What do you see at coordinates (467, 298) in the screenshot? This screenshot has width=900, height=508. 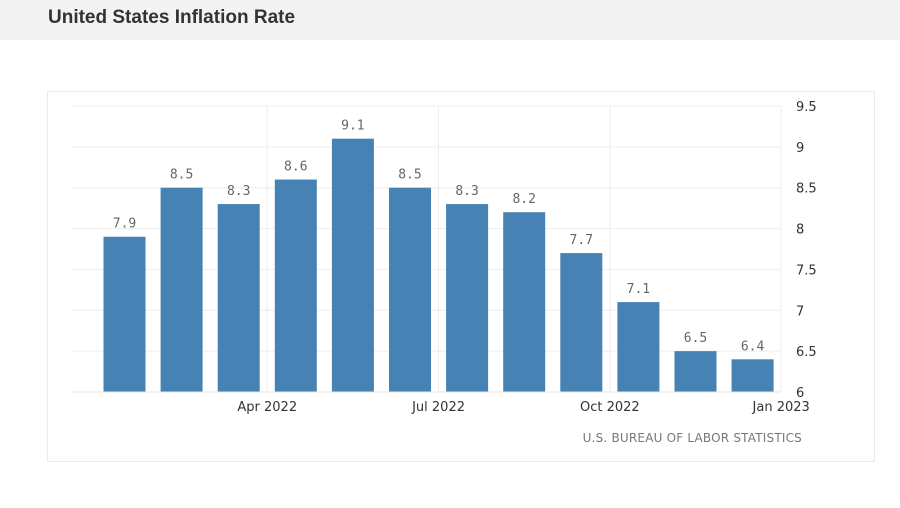 I see `bar-jul-2022` at bounding box center [467, 298].